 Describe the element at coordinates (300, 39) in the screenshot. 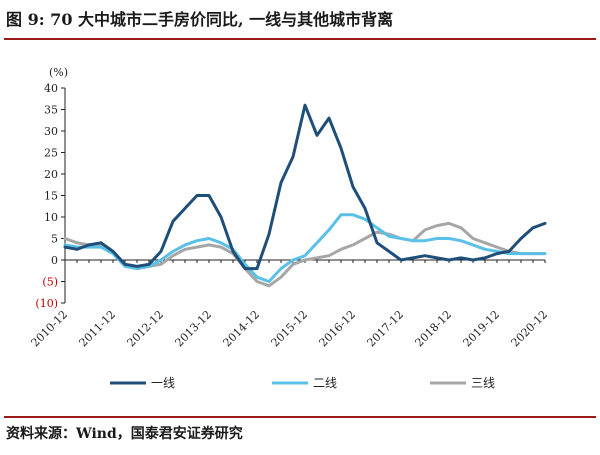

I see `title-divider` at that location.